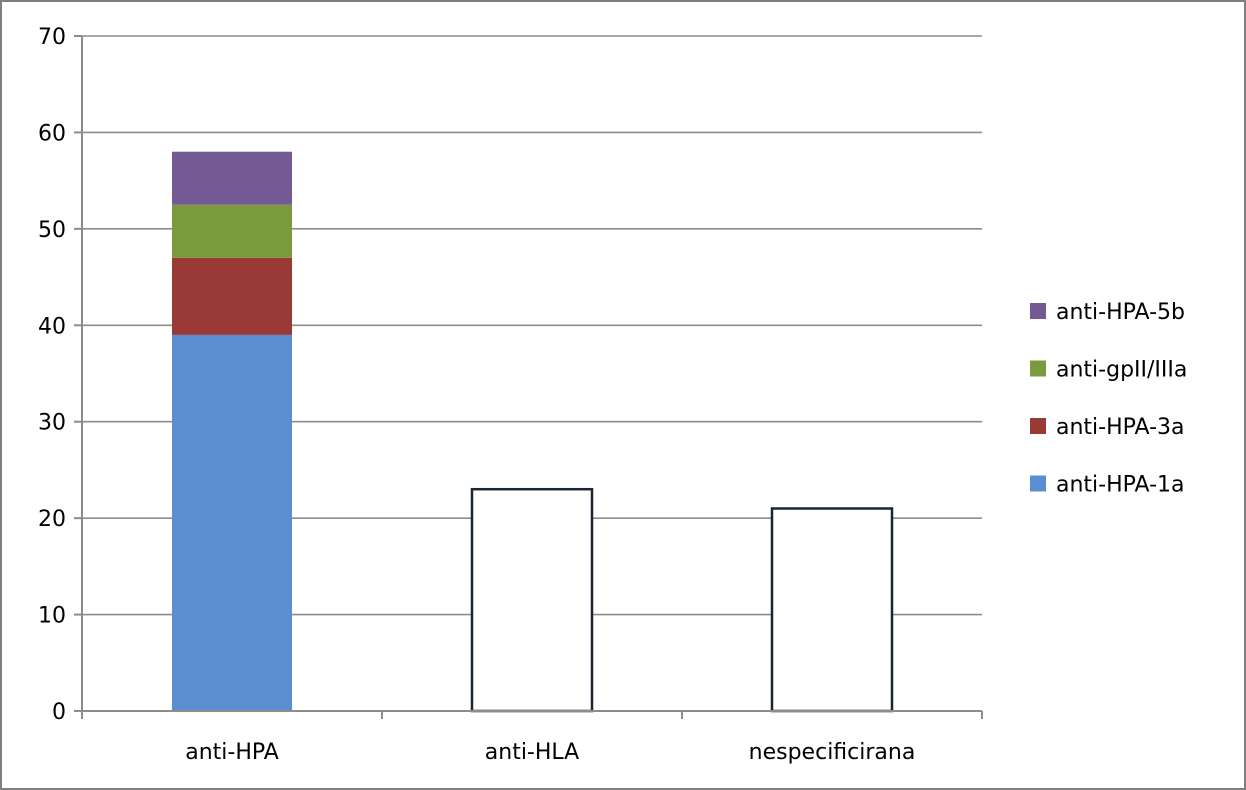  I want to click on bar-anti-HLA, so click(532, 600).